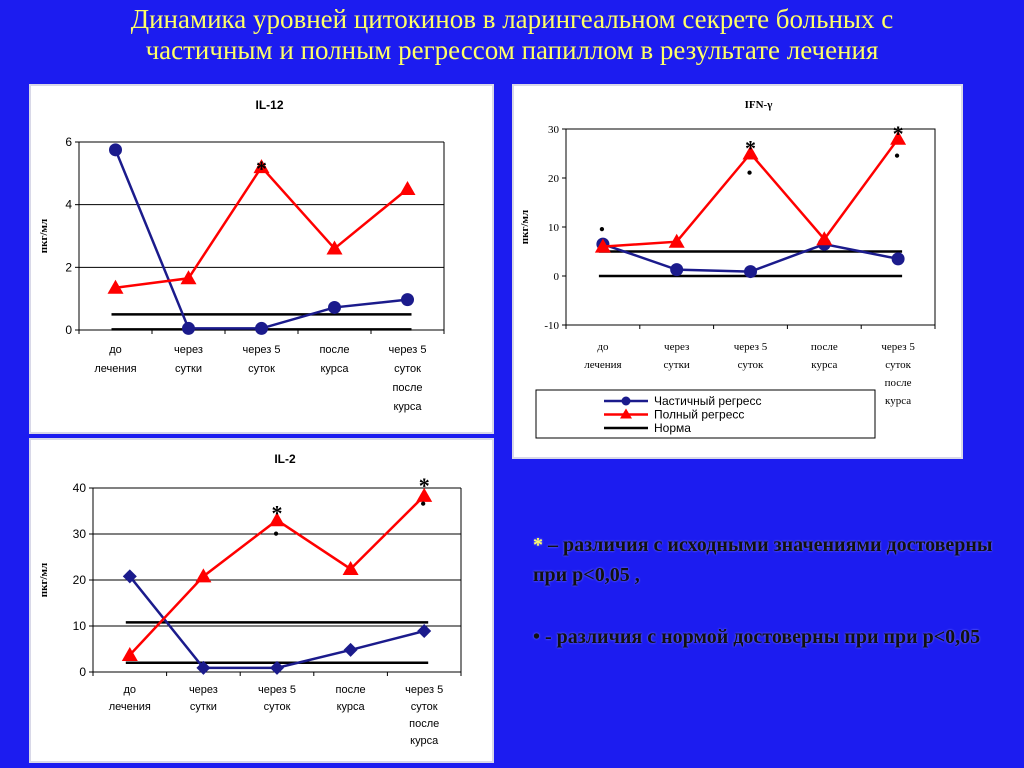  I want to click on y-tick-label: 20, so click(554, 179).